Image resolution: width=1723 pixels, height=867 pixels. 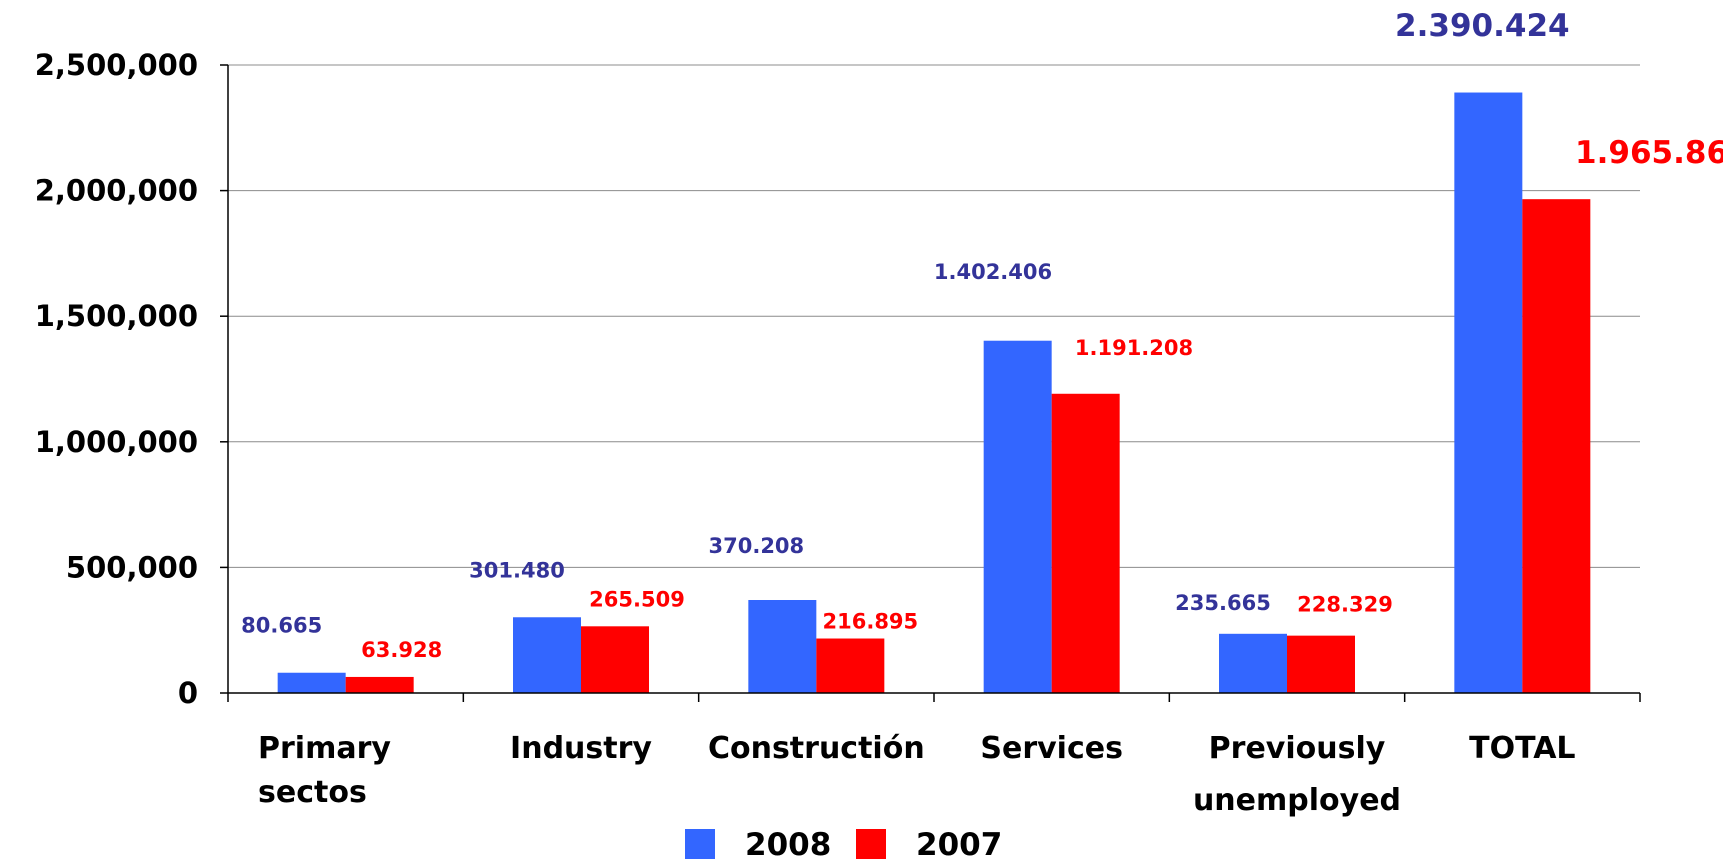 I want to click on y-tick-label: 0, so click(x=188, y=693).